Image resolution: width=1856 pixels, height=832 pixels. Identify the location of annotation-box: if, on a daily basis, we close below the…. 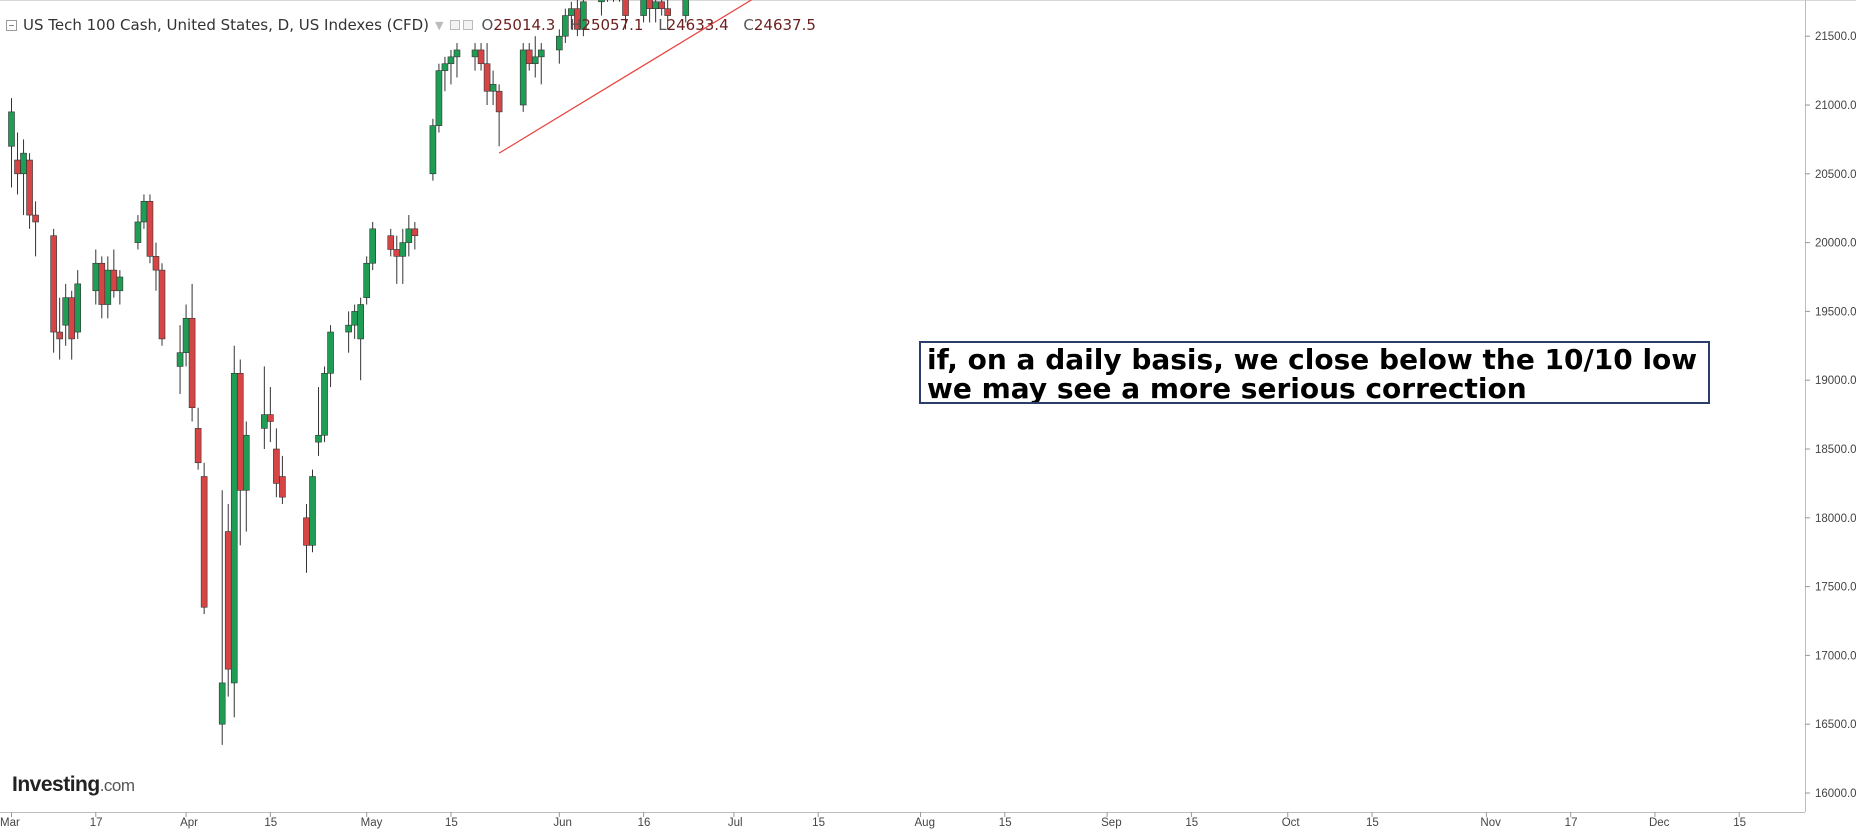
(1314, 372).